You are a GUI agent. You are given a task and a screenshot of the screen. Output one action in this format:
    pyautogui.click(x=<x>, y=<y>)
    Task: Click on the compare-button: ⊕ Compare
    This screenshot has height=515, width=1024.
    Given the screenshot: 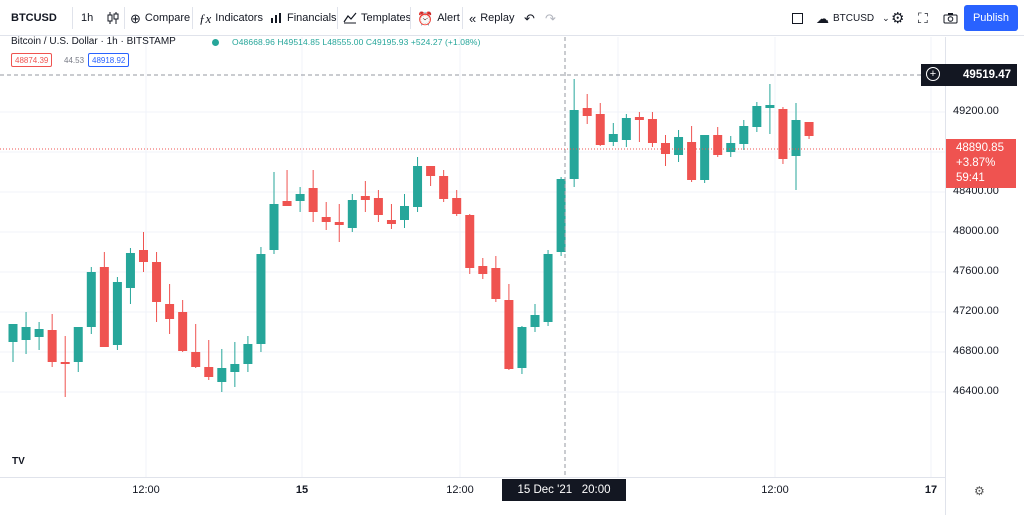 What is the action you would take?
    pyautogui.click(x=160, y=18)
    